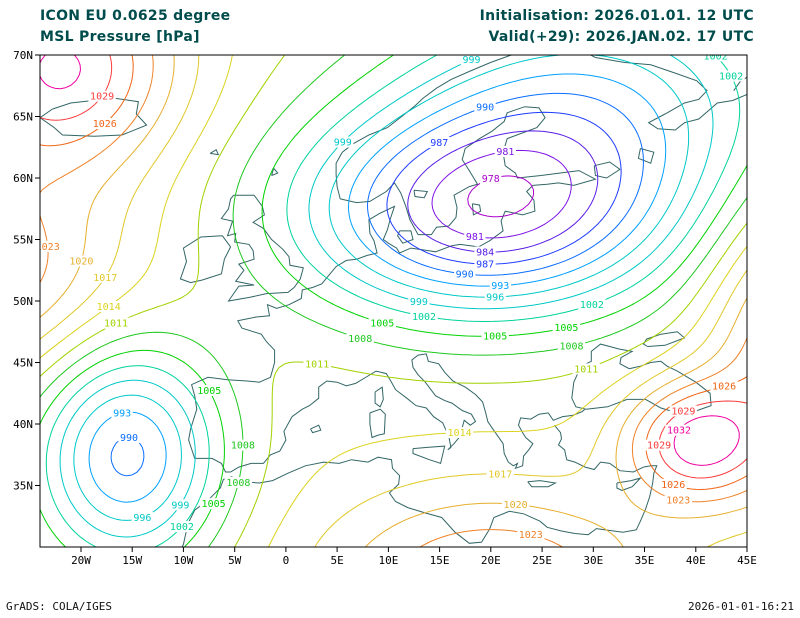 The height and width of the screenshot is (618, 800). What do you see at coordinates (23, 363) in the screenshot?
I see `svg-text: 45N` at bounding box center [23, 363].